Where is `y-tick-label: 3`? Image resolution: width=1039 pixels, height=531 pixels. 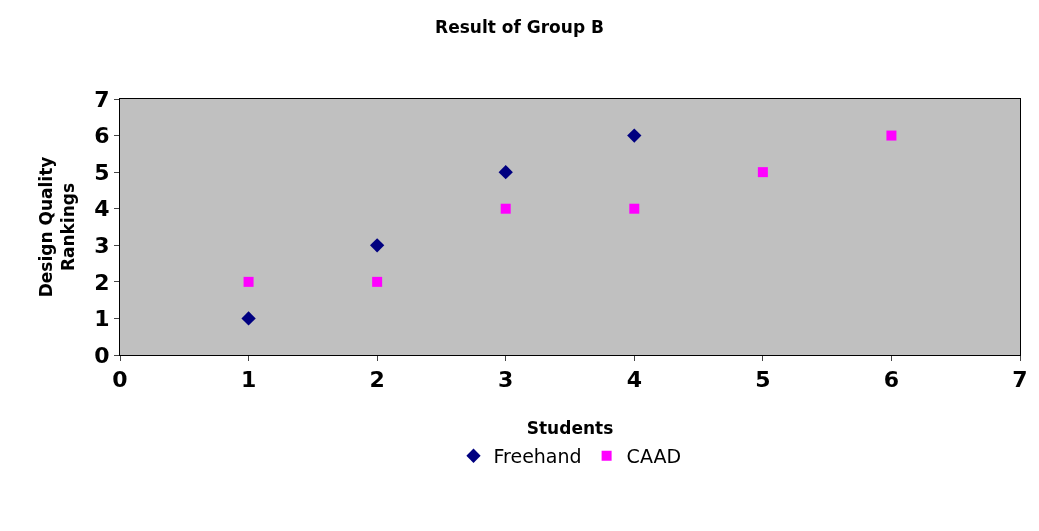 y-tick-label: 3 is located at coordinates (102, 245).